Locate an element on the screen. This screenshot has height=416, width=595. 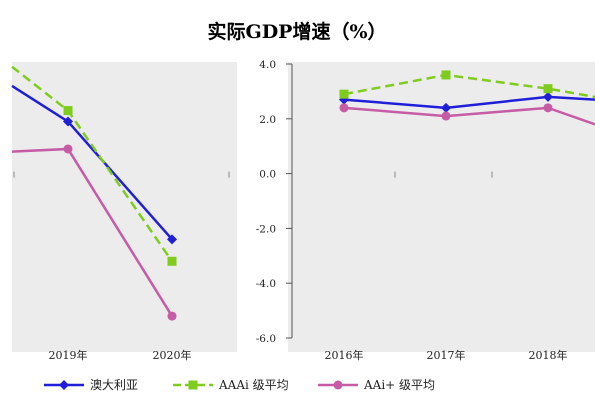
x-category-label: 2017年 is located at coordinates (446, 355).